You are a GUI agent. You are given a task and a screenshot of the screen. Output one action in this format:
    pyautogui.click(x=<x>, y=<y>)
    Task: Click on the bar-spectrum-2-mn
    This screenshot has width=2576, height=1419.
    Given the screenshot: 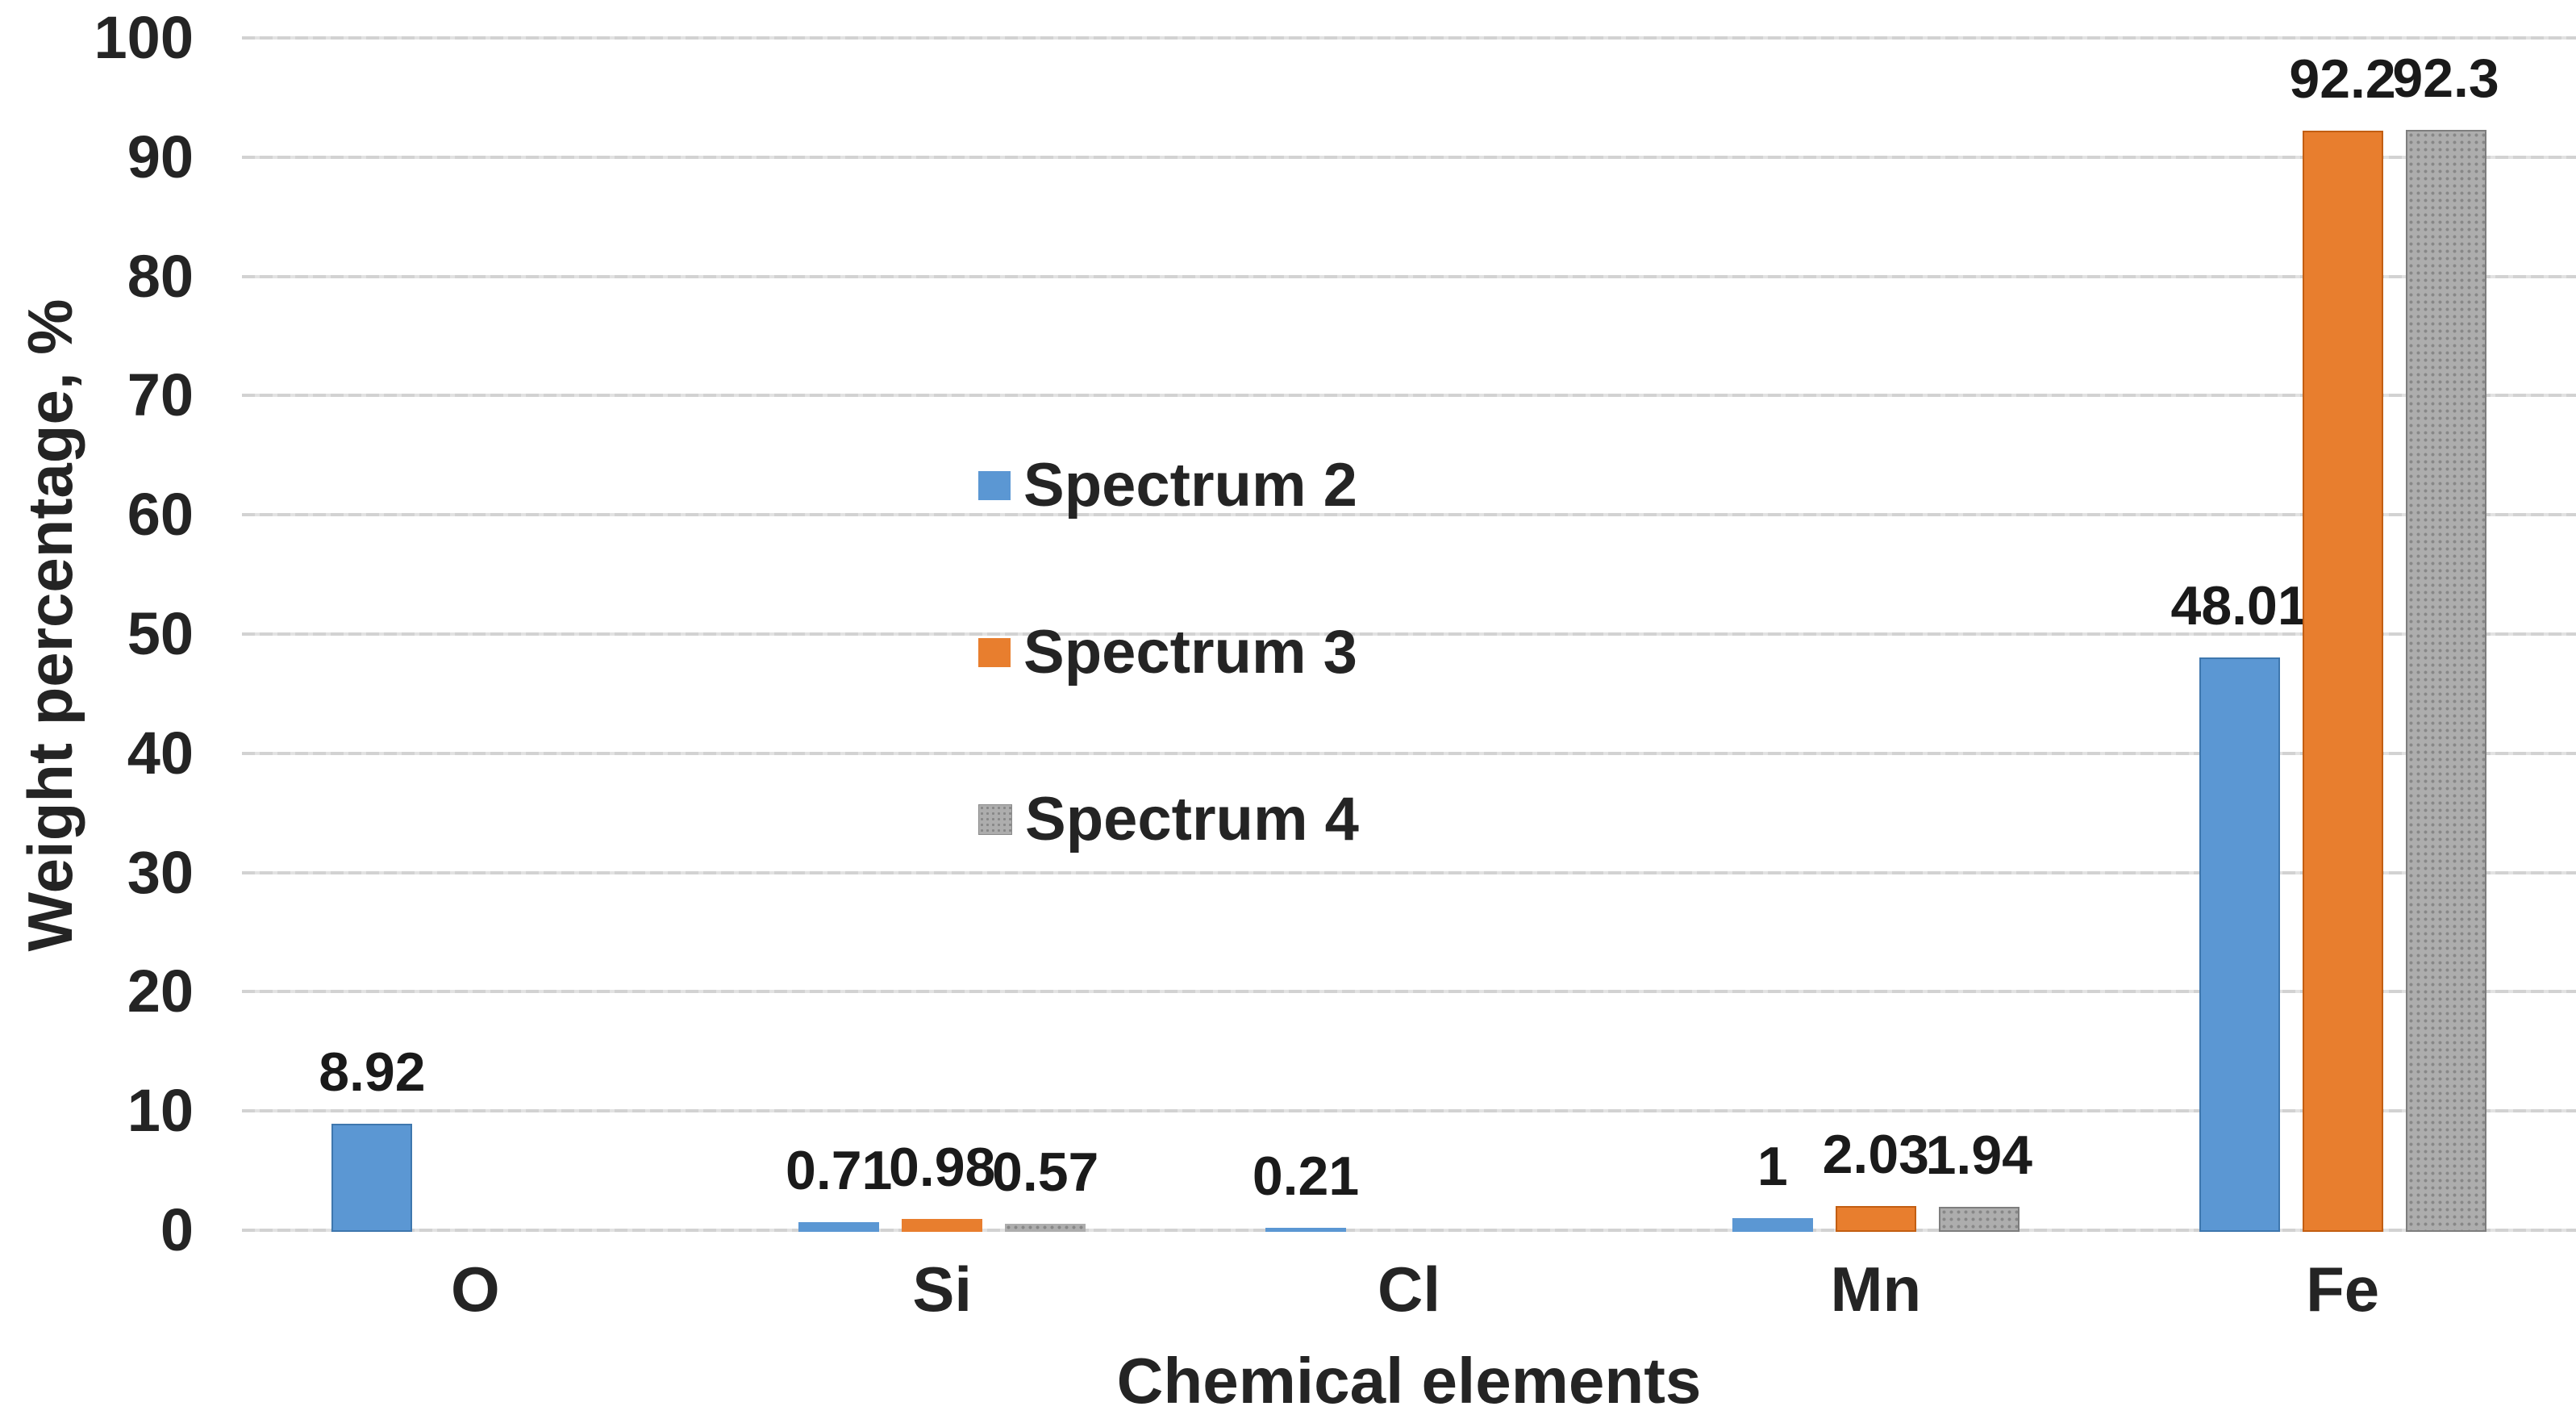 What is the action you would take?
    pyautogui.click(x=1772, y=1225)
    